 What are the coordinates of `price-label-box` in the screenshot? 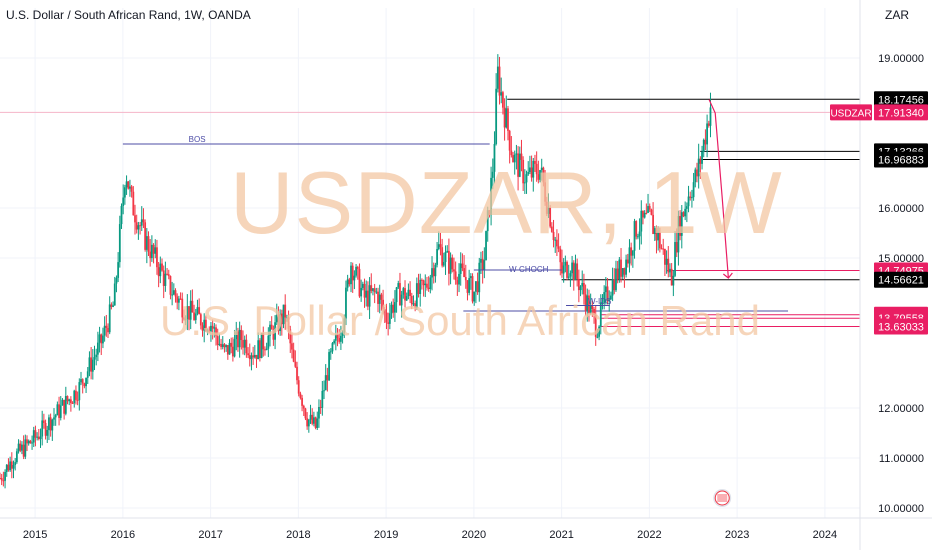 It's located at (901, 159).